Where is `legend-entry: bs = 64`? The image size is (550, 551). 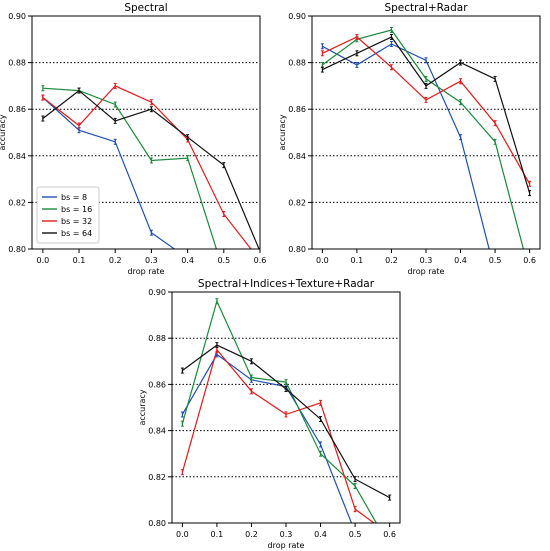
legend-entry: bs = 64 is located at coordinates (76, 233).